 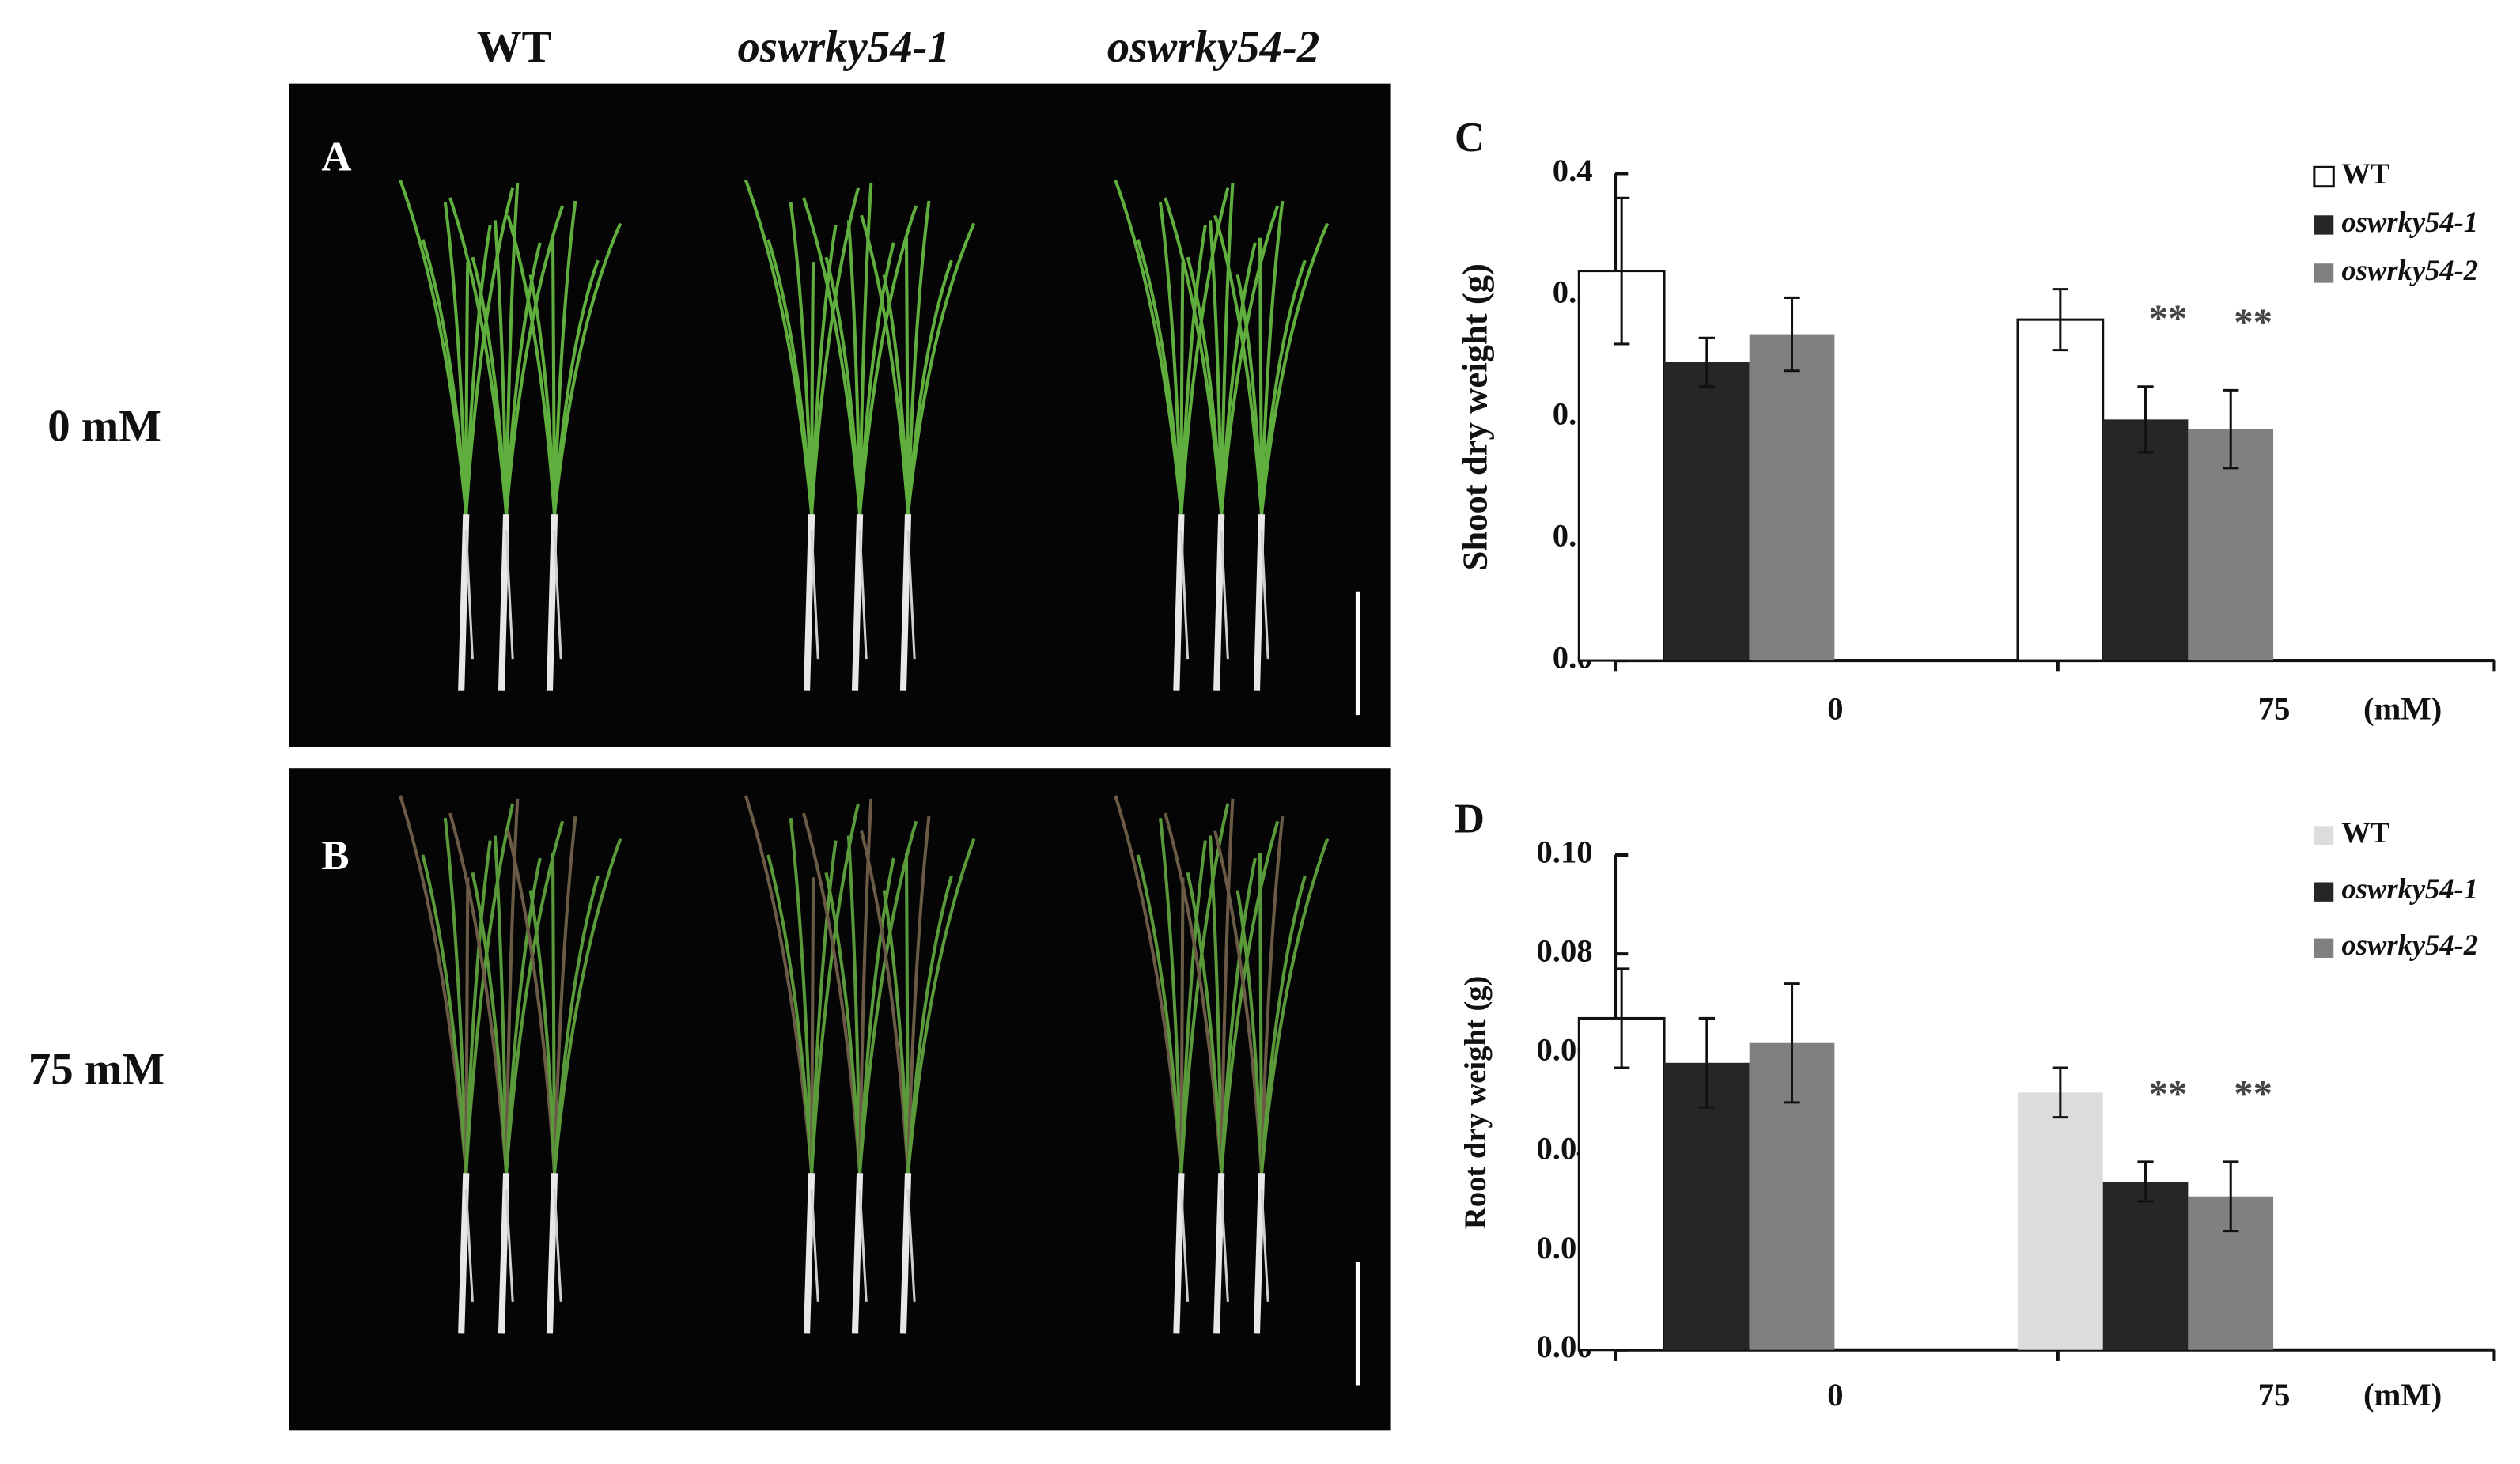 I want to click on panel-label: D, so click(x=1470, y=819).